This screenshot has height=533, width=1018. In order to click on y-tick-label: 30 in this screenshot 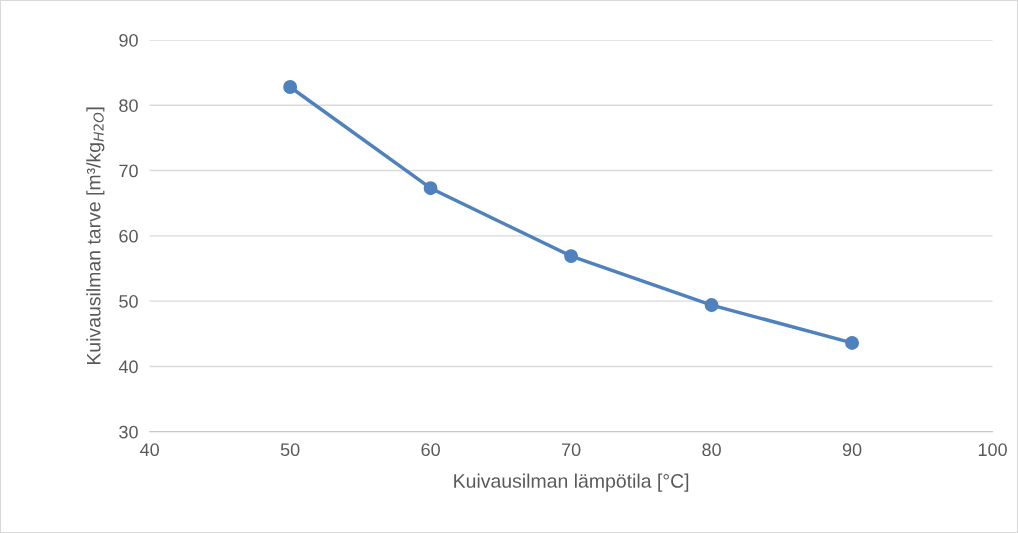, I will do `click(128, 432)`.